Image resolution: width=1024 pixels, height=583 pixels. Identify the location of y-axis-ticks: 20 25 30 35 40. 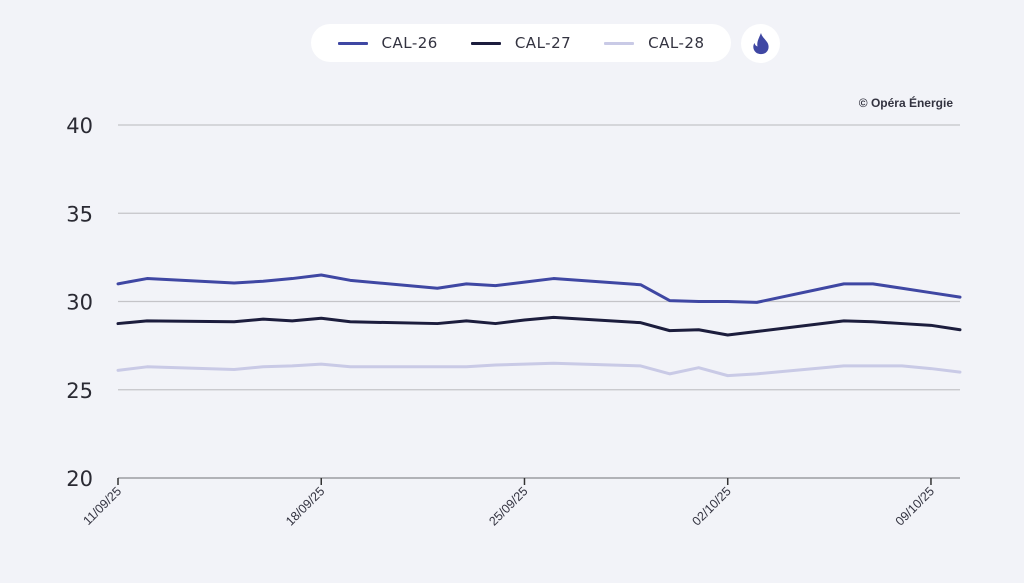
(79, 302).